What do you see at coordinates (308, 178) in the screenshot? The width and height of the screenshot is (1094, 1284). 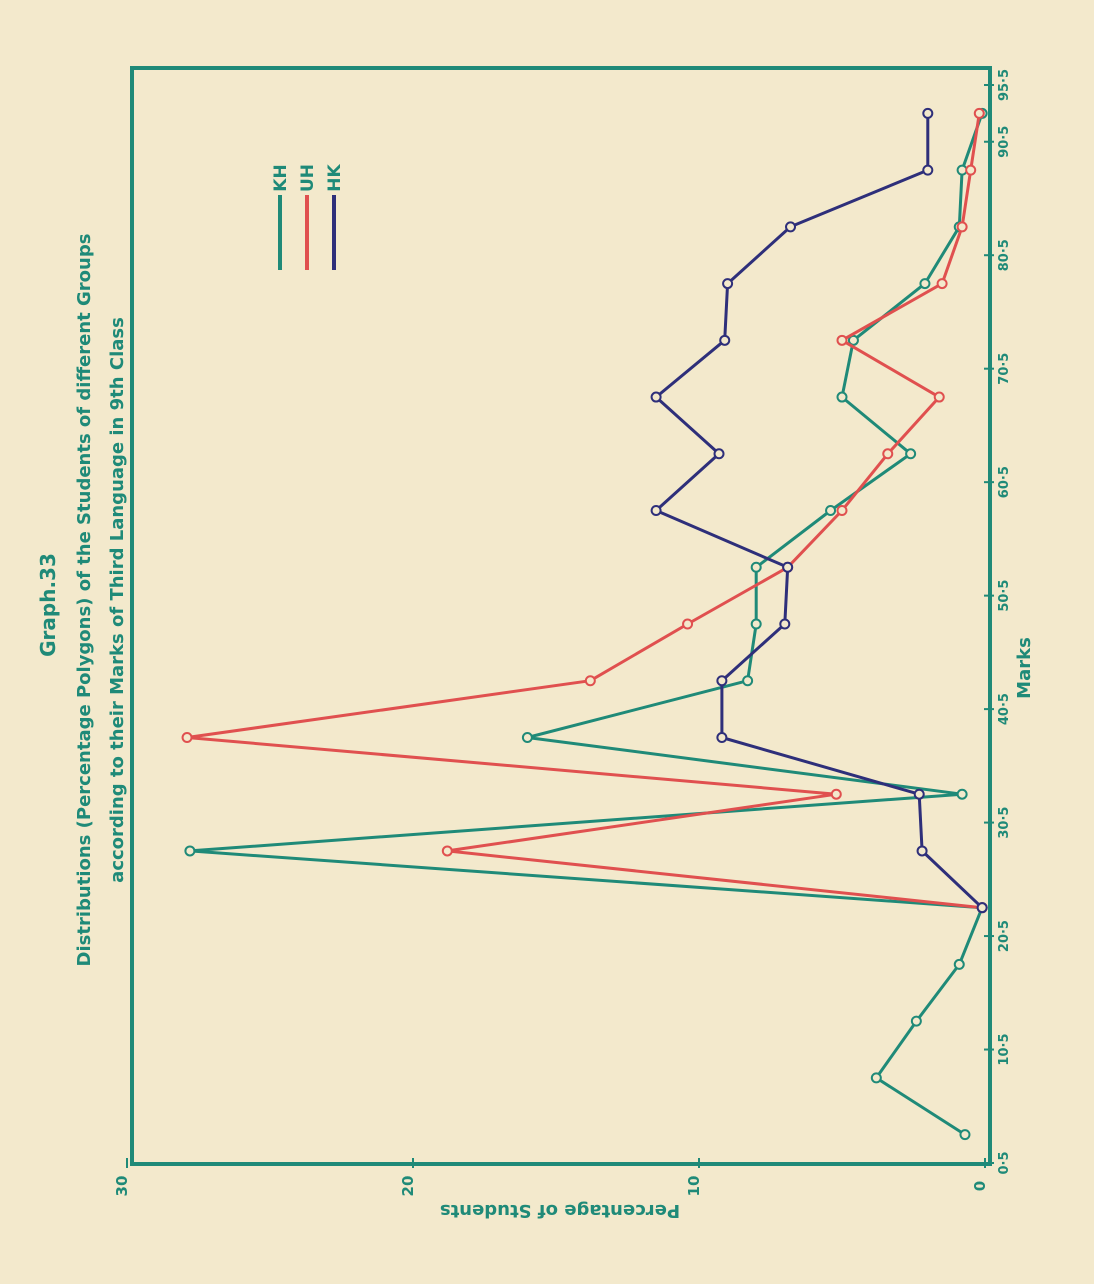 I see `legend-label-uh: UH` at bounding box center [308, 178].